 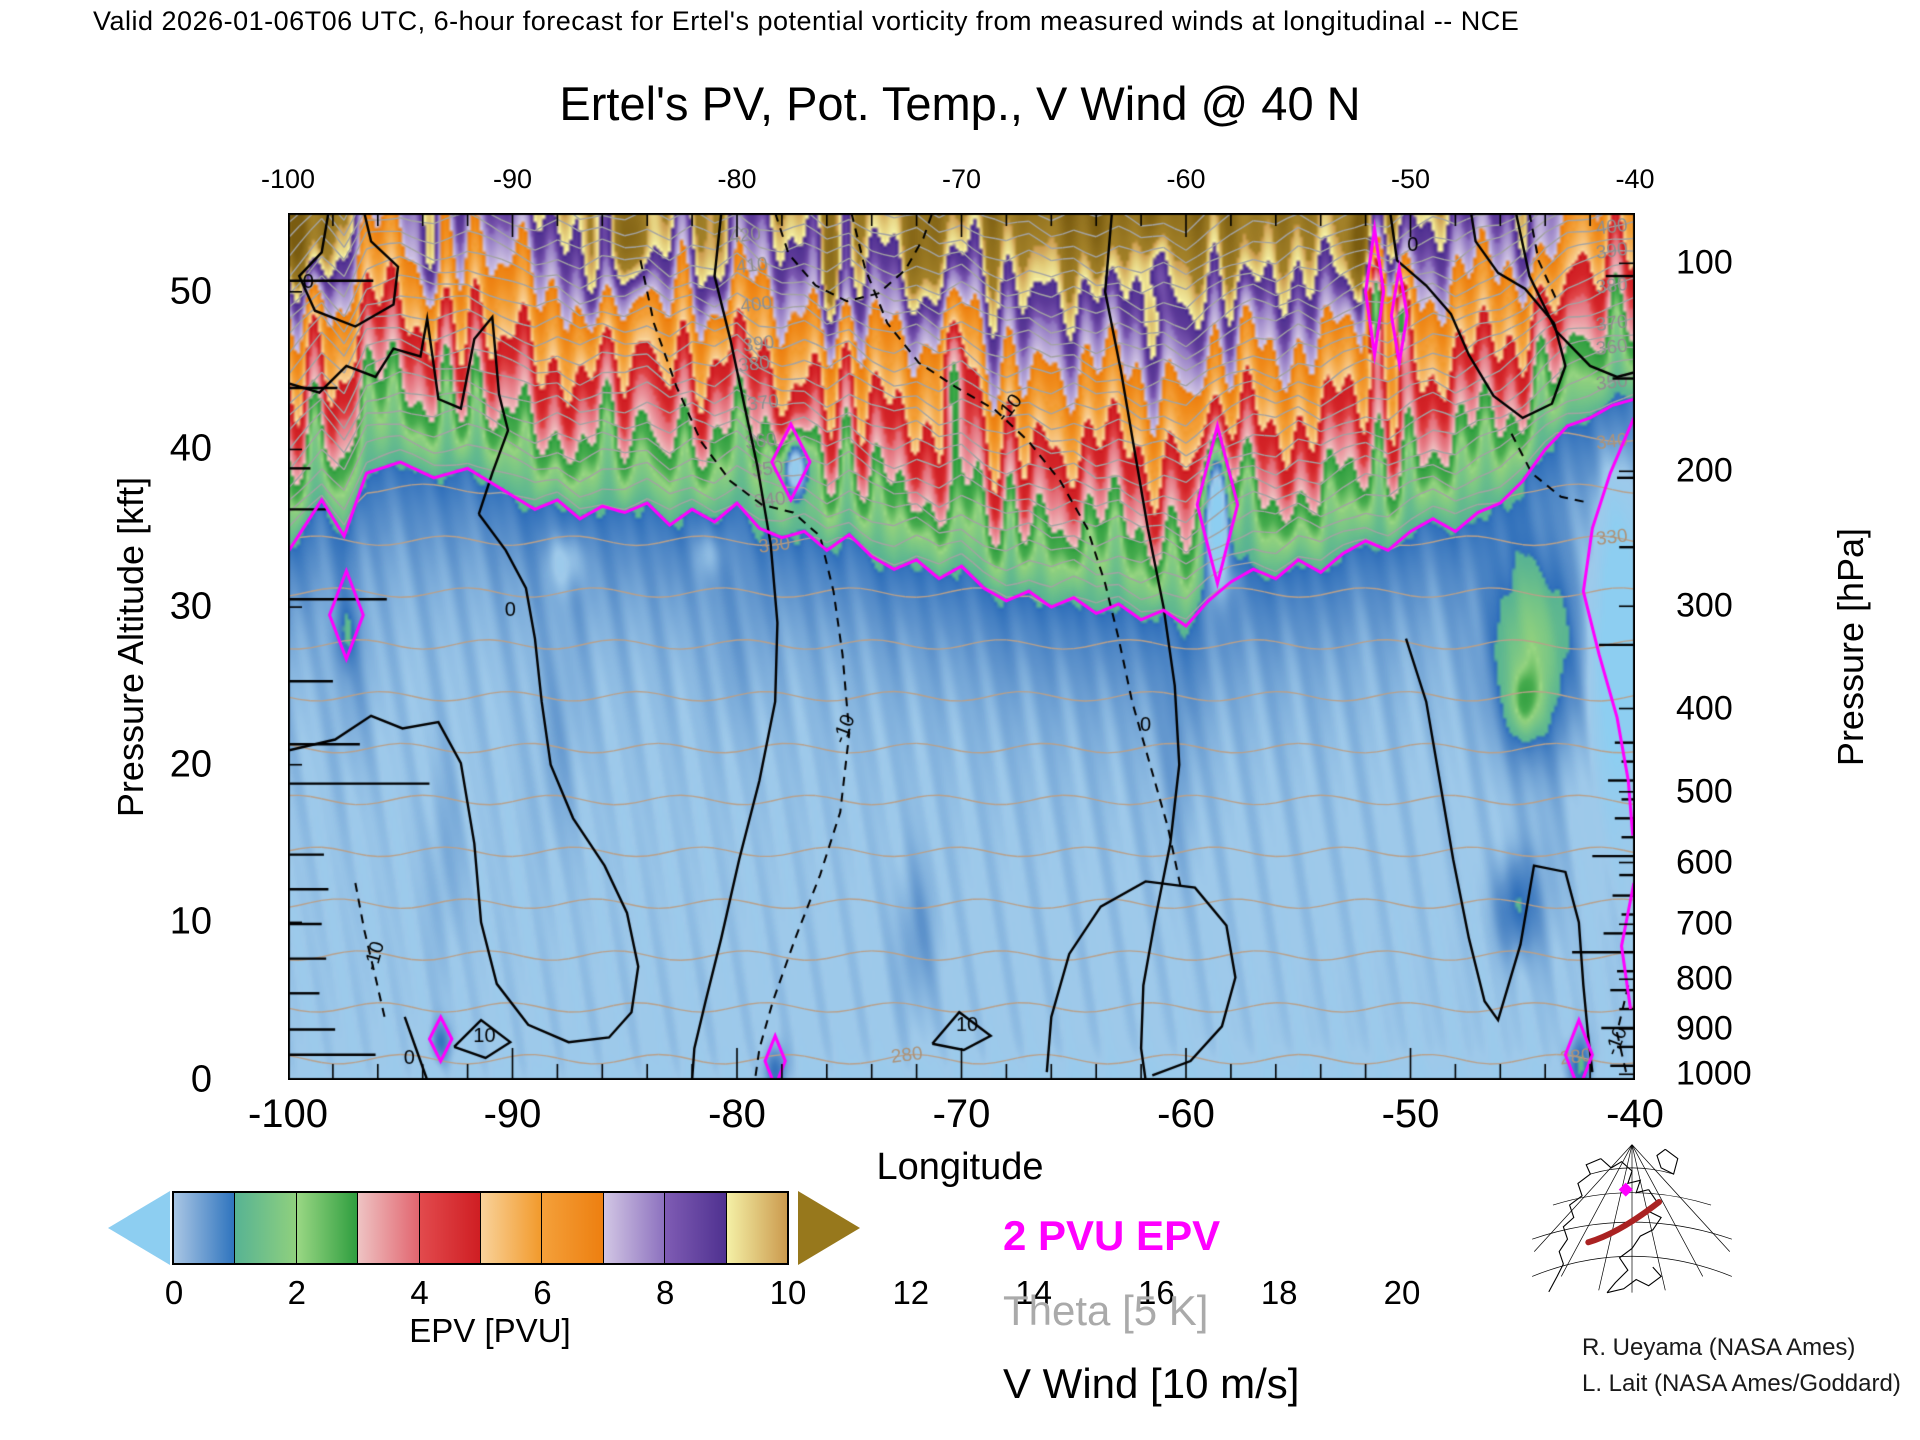 I want to click on y-tick-label-hpa: 600, so click(x=1704, y=862).